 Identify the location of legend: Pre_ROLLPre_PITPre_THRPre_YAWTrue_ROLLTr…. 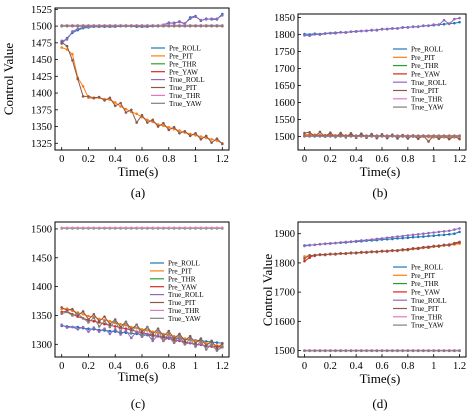
(177, 291).